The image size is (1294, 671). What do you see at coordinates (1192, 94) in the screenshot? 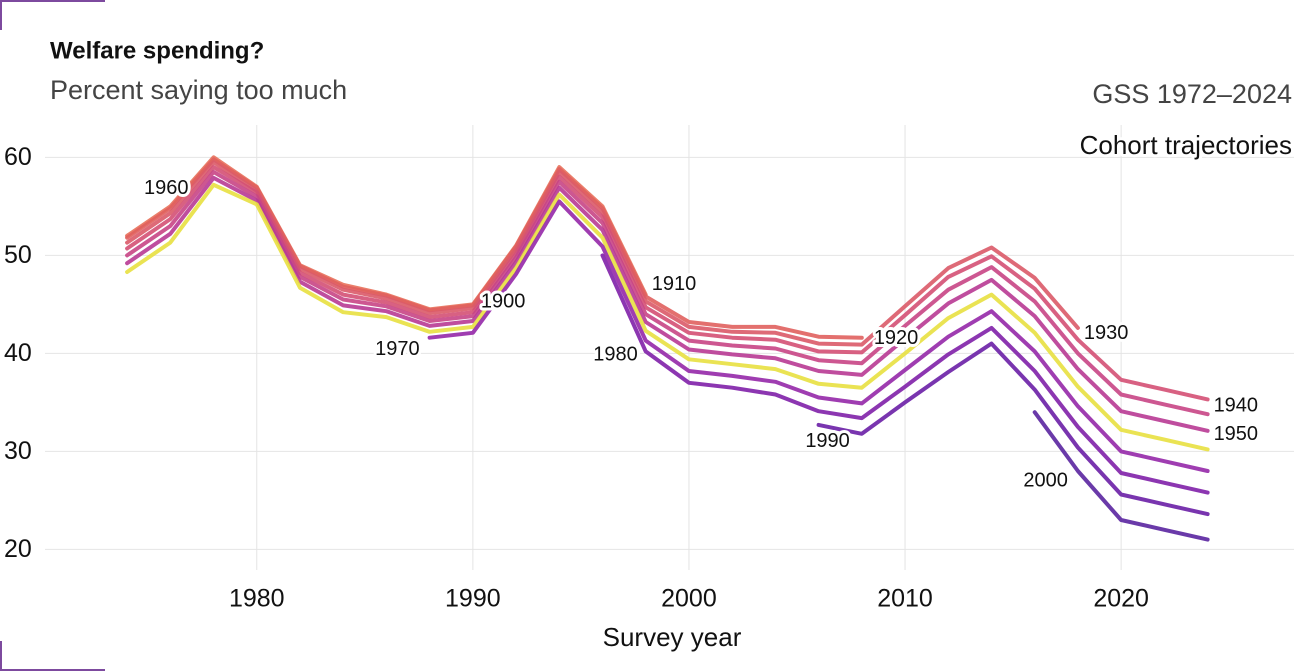
I see `source: GSS 1972–2024` at bounding box center [1192, 94].